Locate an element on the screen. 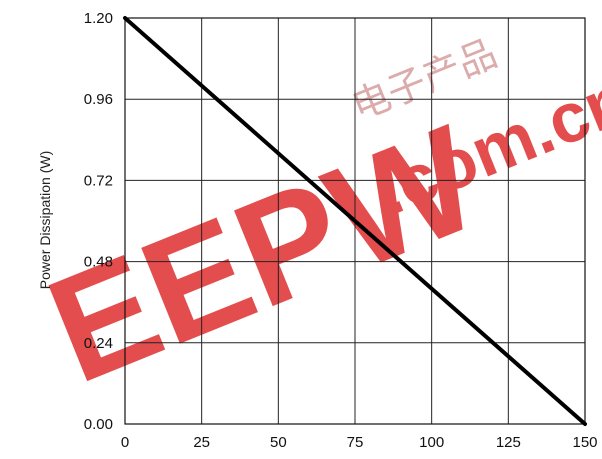 This screenshot has height=459, width=602. x-tick-label: 0 is located at coordinates (125, 442).